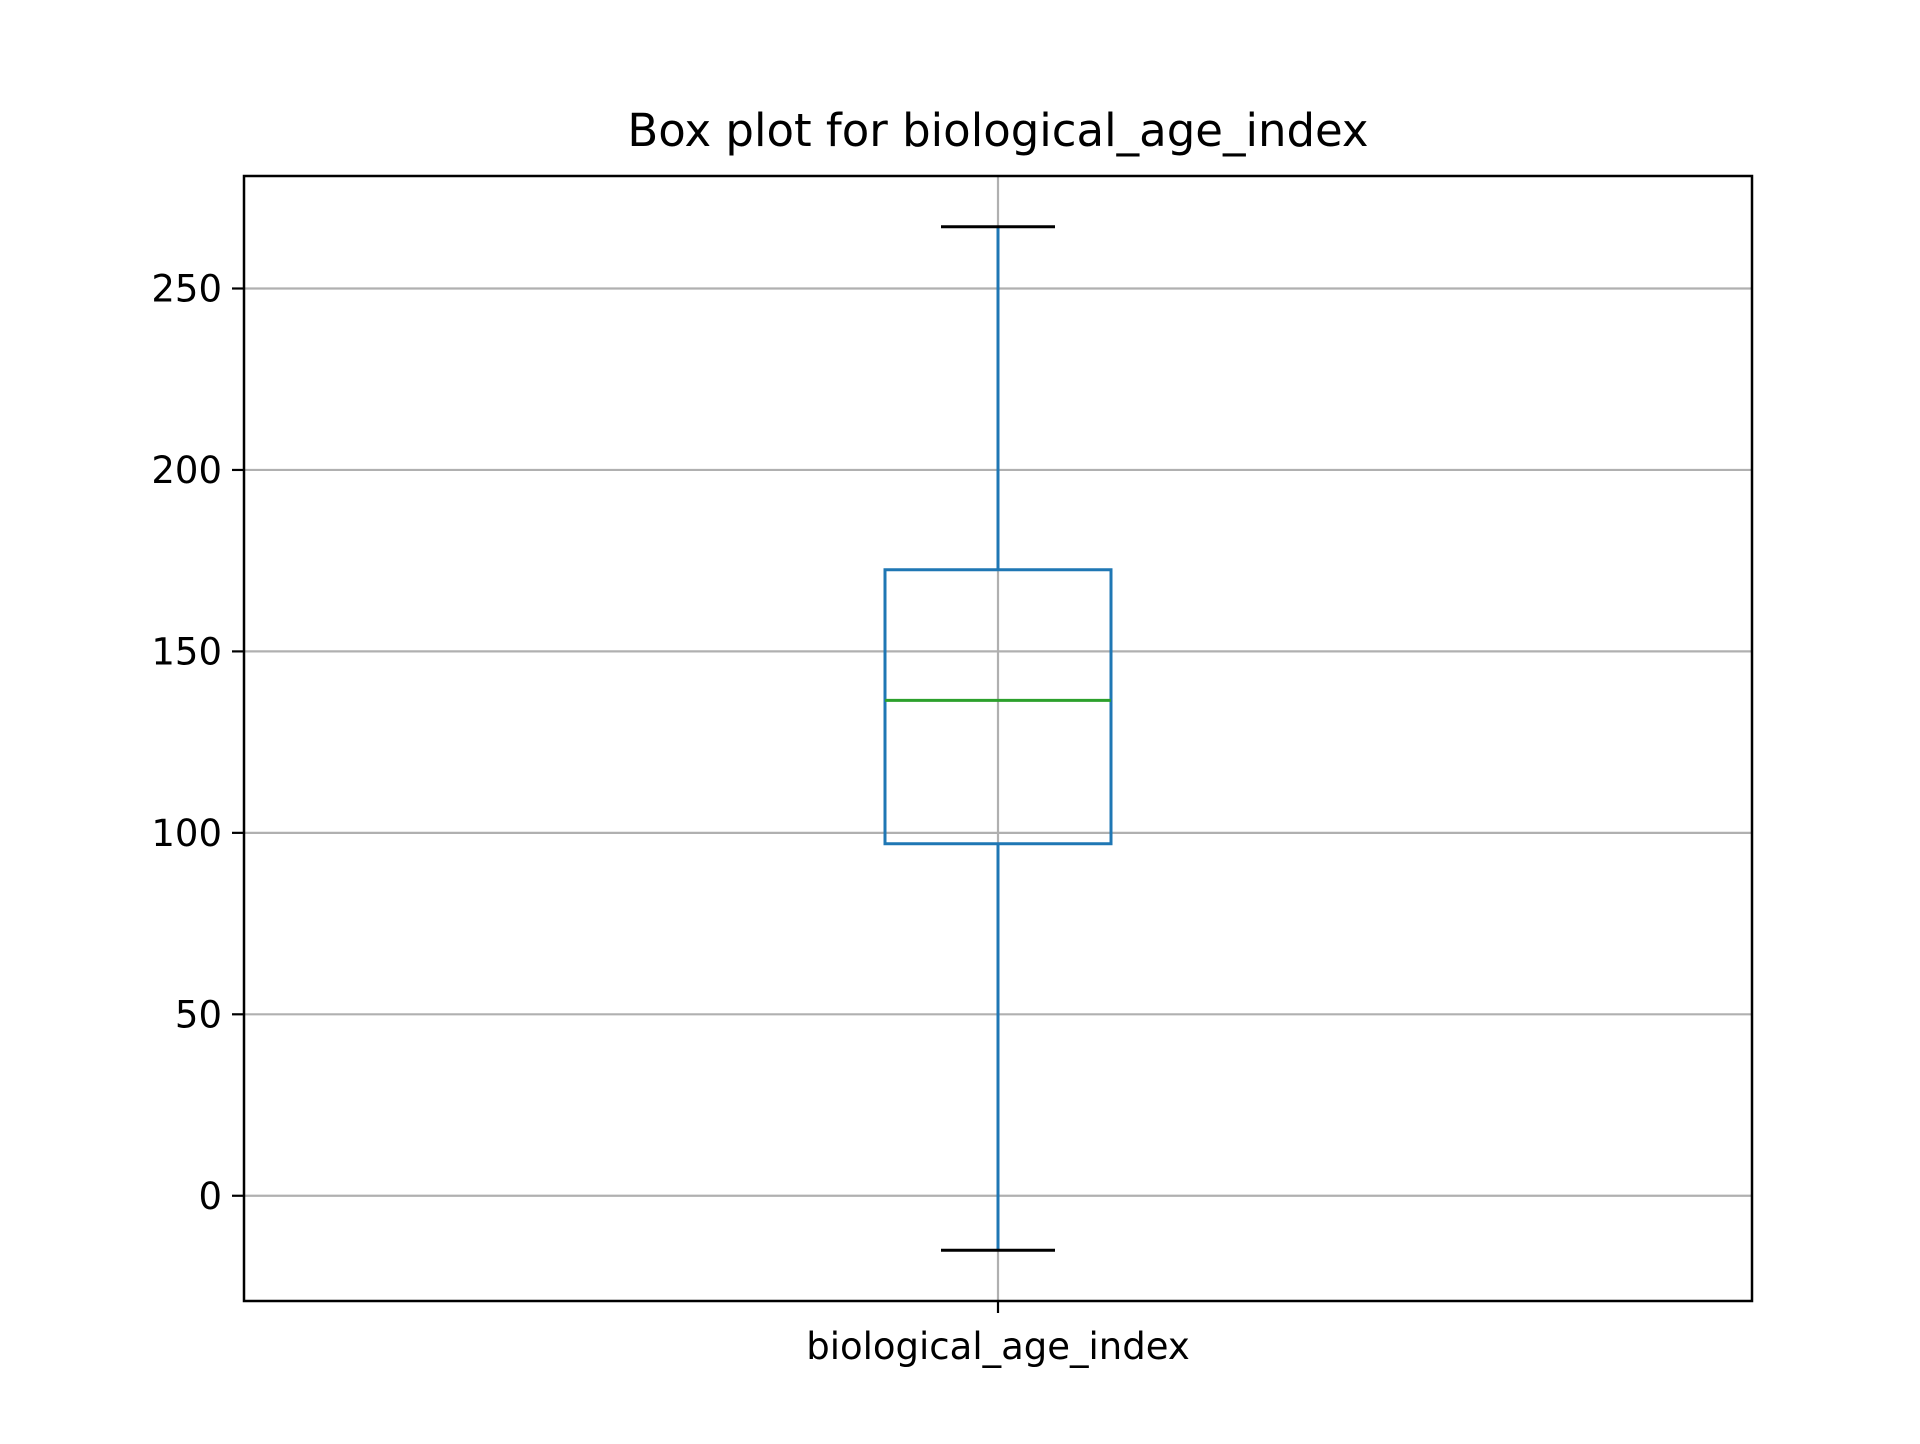  Describe the element at coordinates (998, 707) in the screenshot. I see `iqr-box` at that location.